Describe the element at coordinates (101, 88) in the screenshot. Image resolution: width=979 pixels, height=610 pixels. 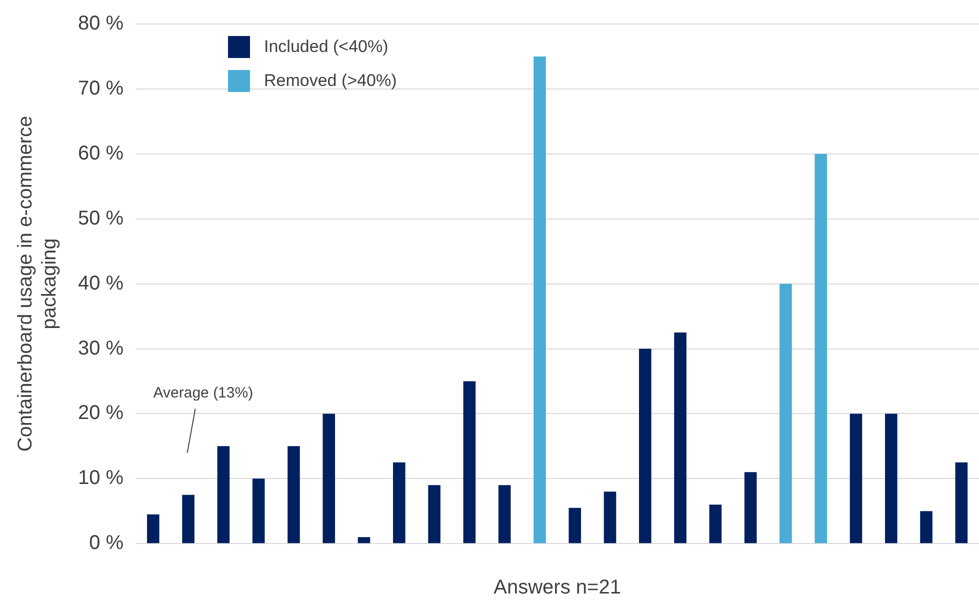
I see `y-tick-label: 70 %` at that location.